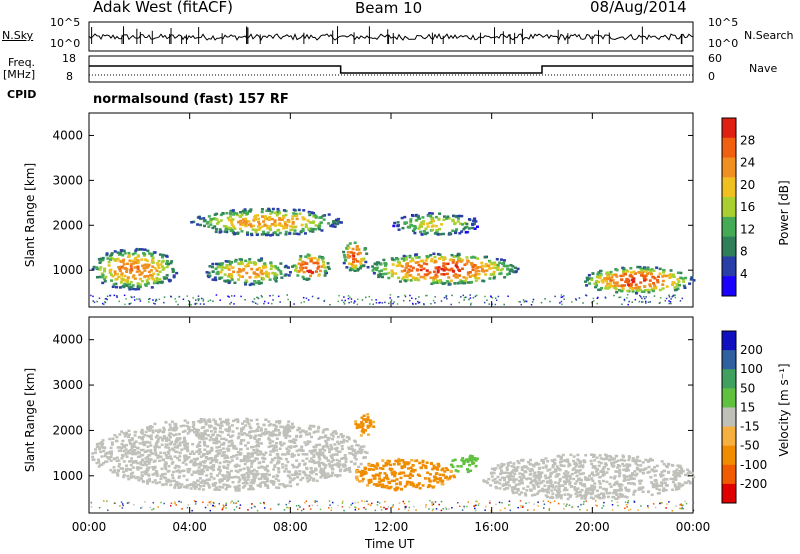 The image size is (800, 554). What do you see at coordinates (744, 274) in the screenshot?
I see `colorbar-tick: 4` at bounding box center [744, 274].